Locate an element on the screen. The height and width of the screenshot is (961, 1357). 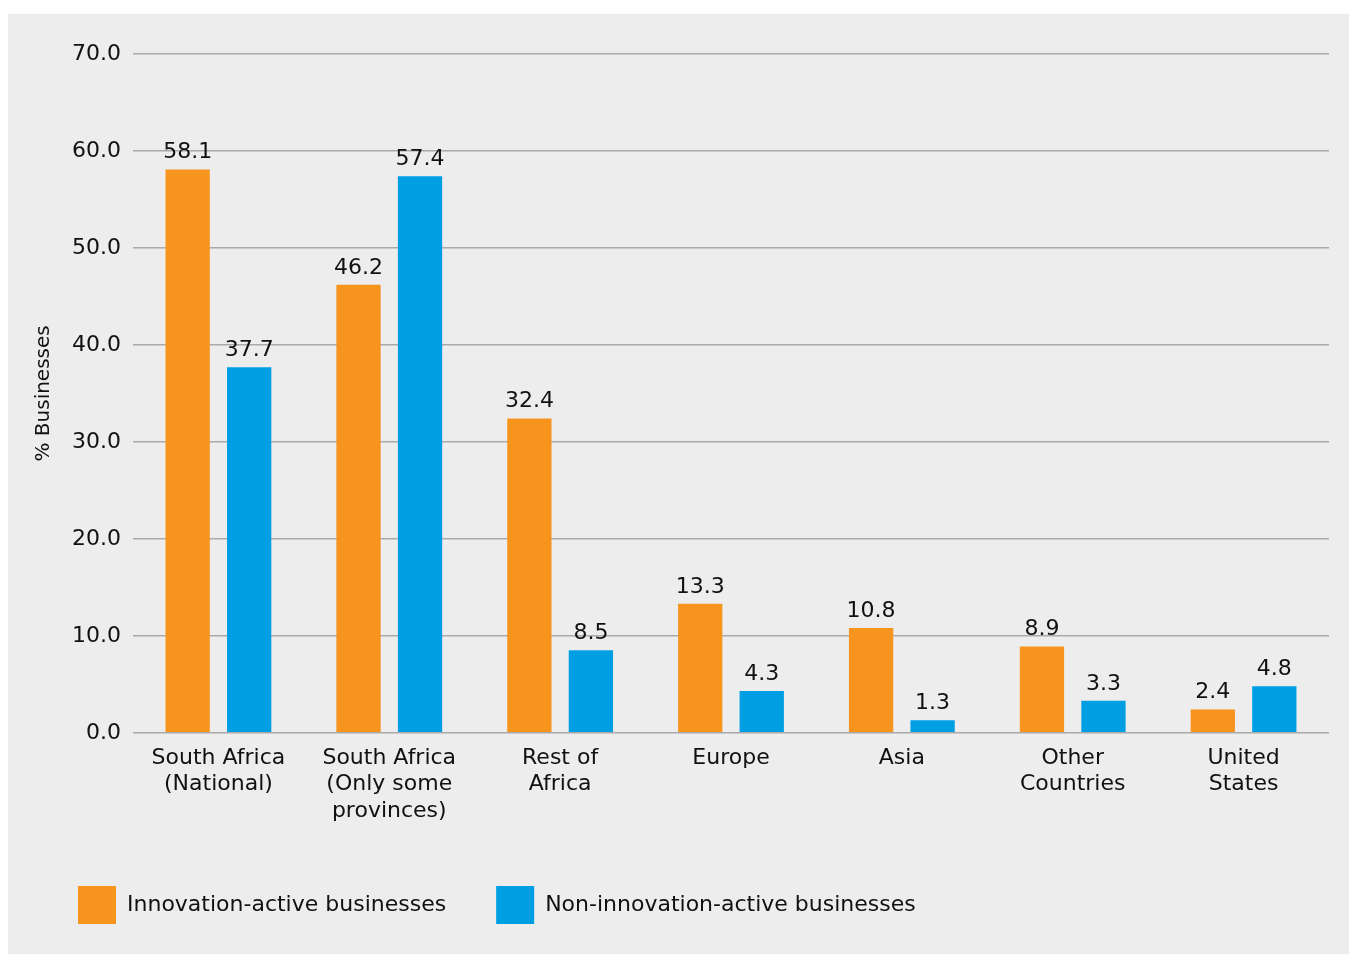
data-label: 46.2 is located at coordinates (359, 266).